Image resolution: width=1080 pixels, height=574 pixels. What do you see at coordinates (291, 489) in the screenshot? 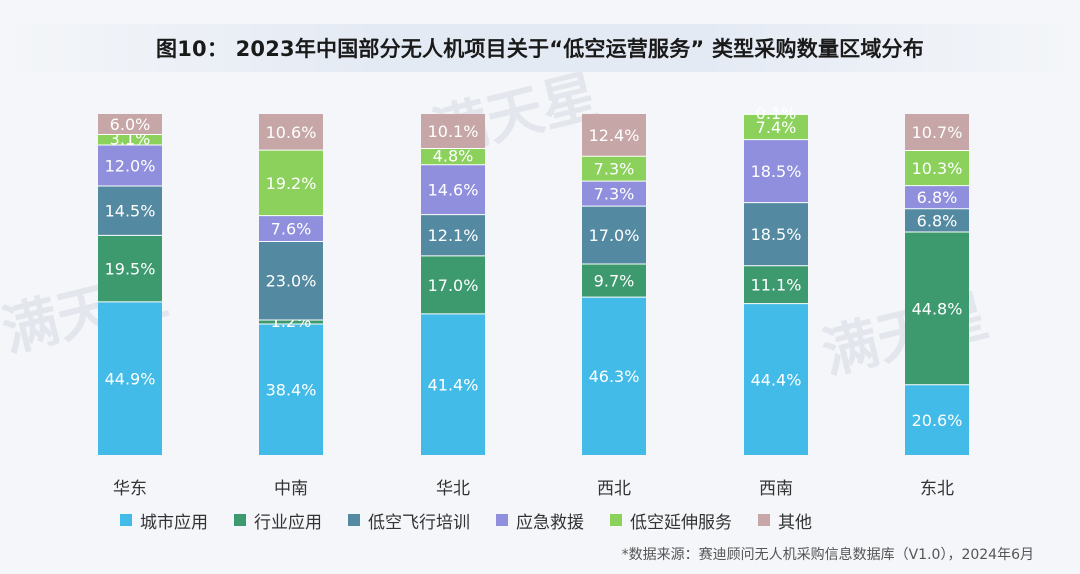
I see `category-label: 中南` at bounding box center [291, 489].